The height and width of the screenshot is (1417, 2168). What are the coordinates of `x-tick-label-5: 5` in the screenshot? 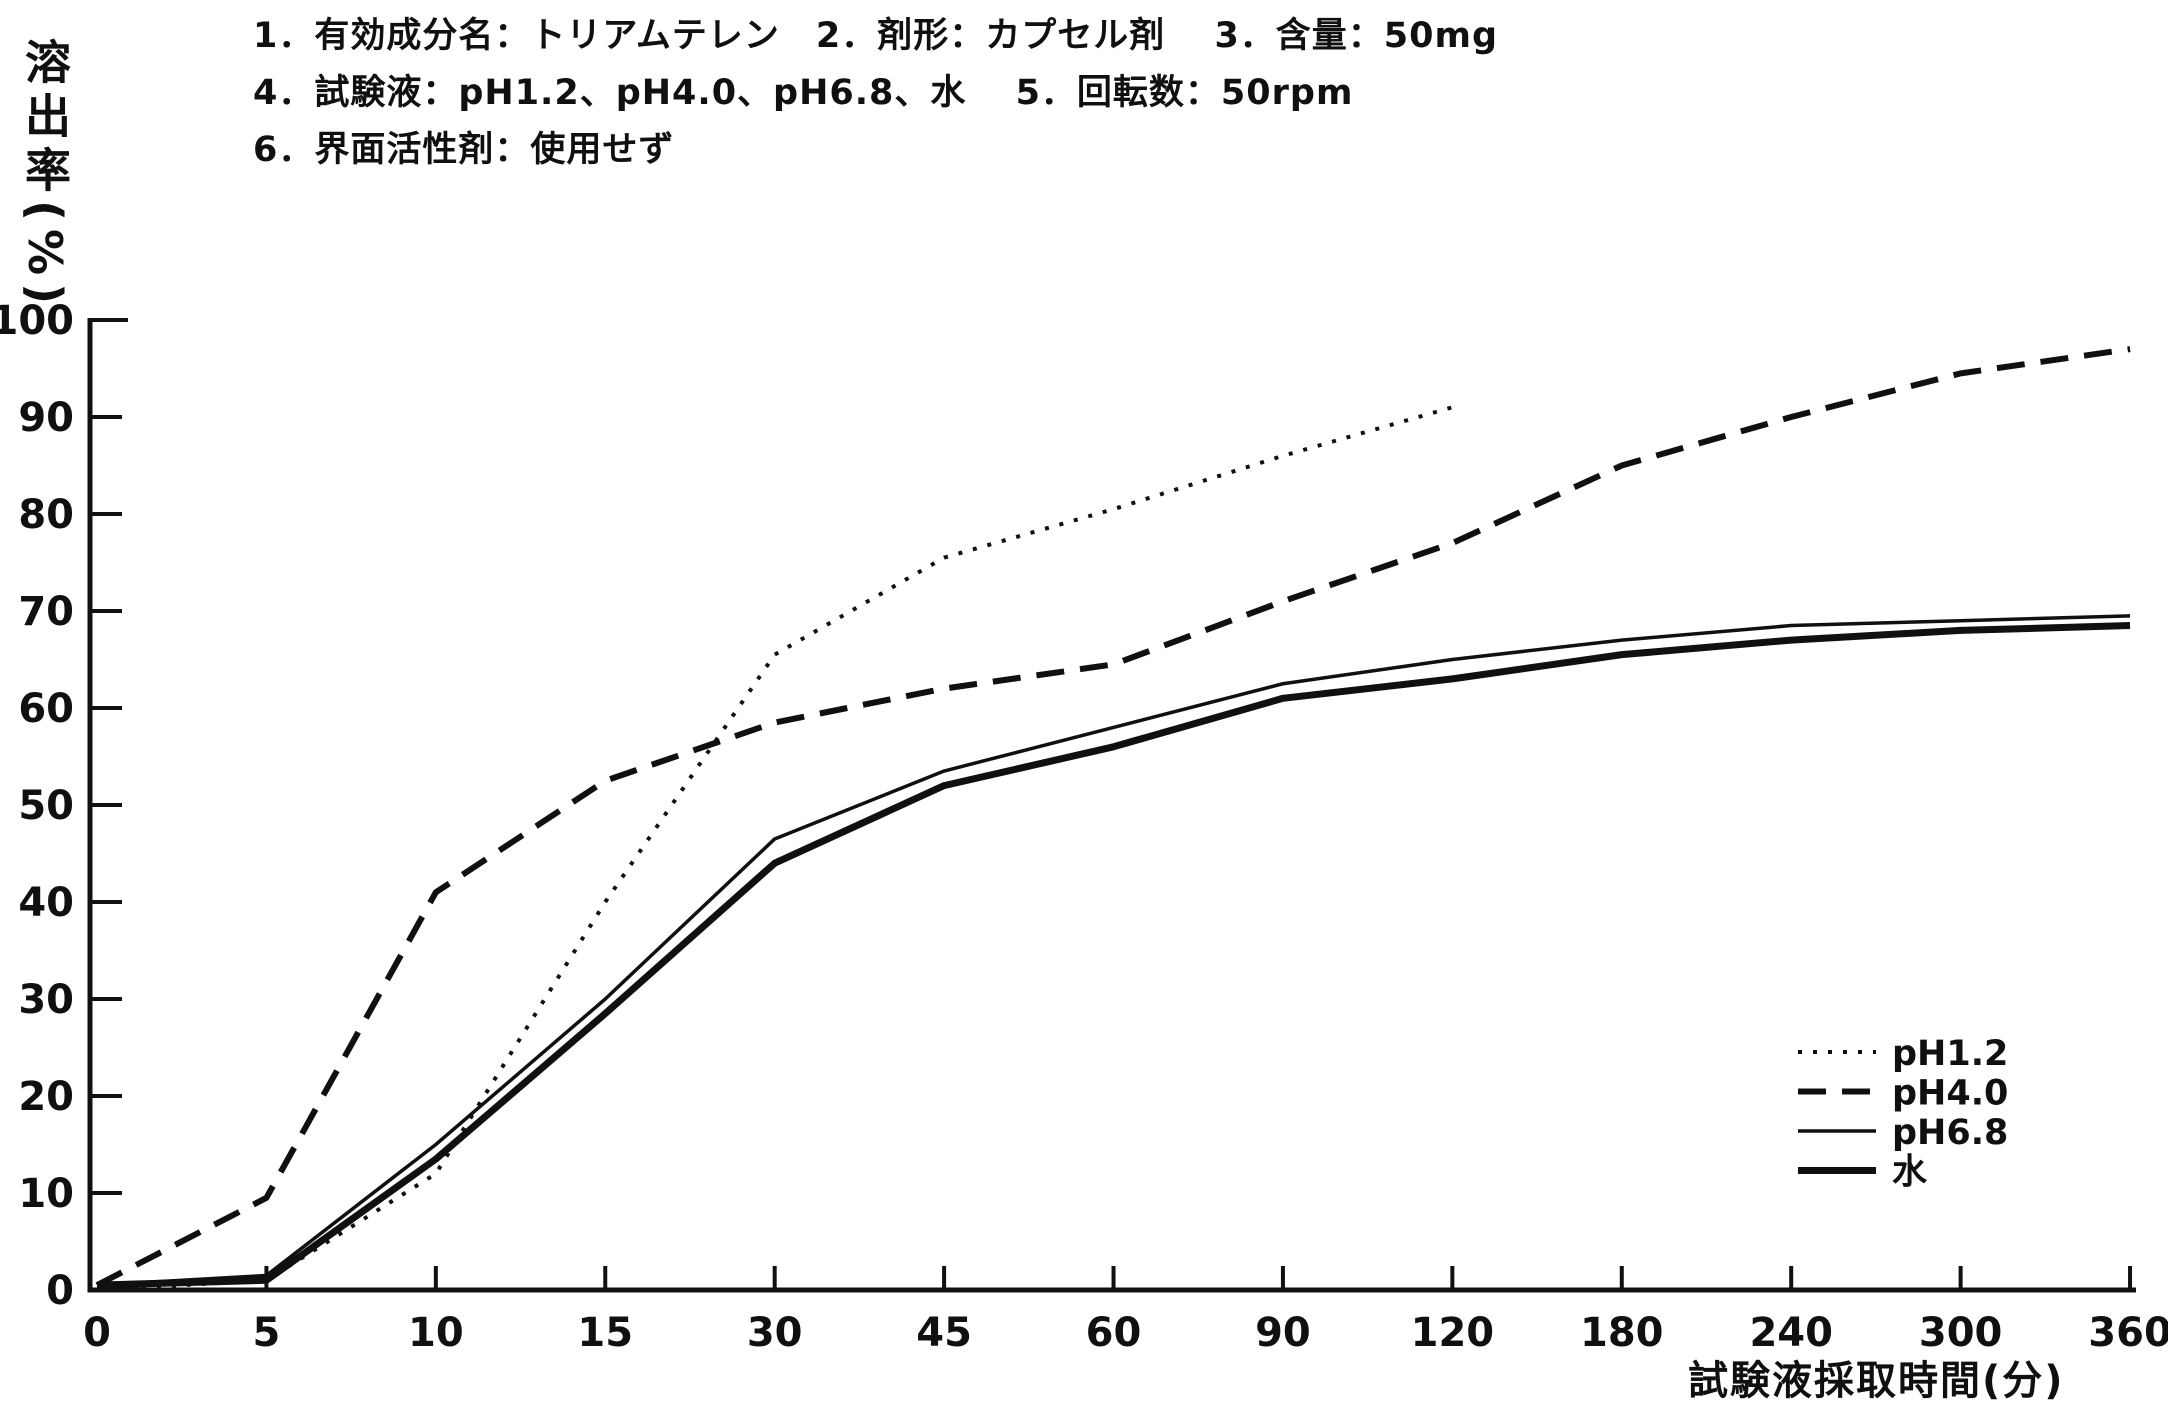 It's located at (266, 1333).